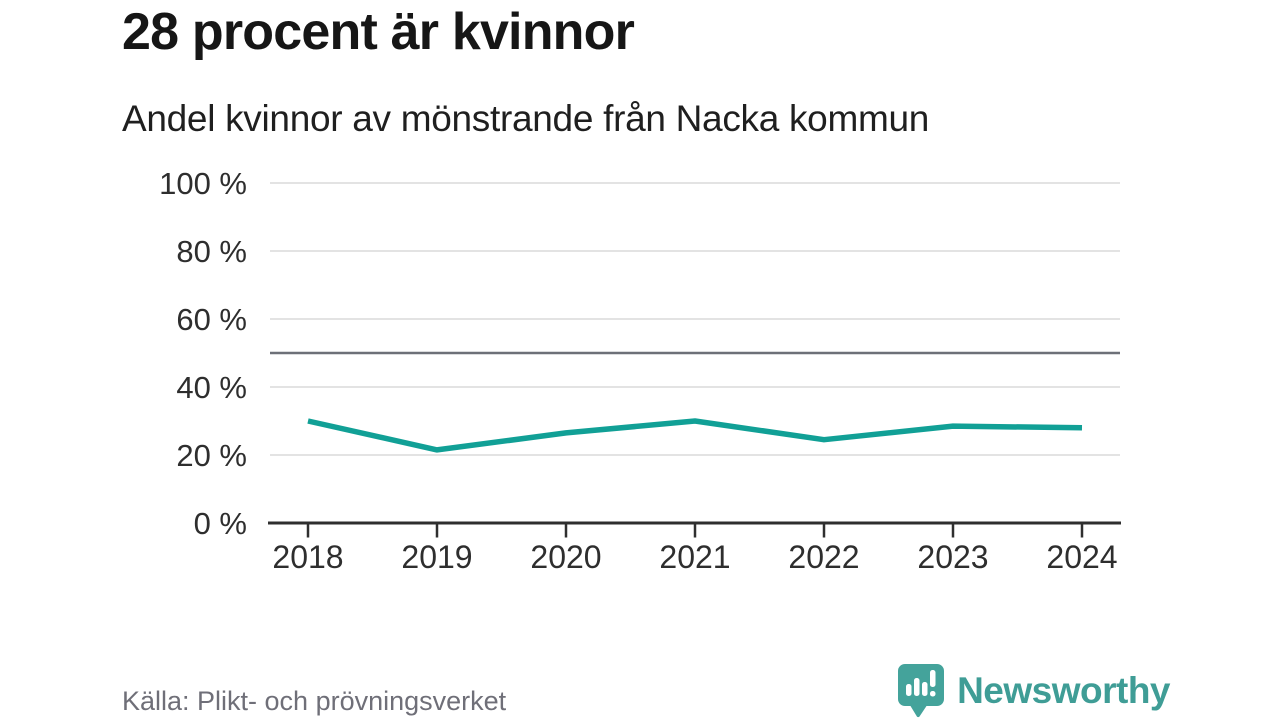 This screenshot has width=1280, height=720. What do you see at coordinates (307, 557) in the screenshot?
I see `x-tick-label: 2018` at bounding box center [307, 557].